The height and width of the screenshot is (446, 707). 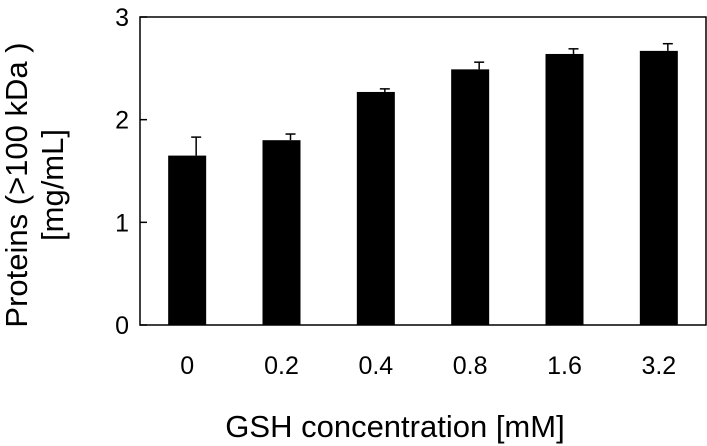 What do you see at coordinates (564, 189) in the screenshot?
I see `bar-1.6` at bounding box center [564, 189].